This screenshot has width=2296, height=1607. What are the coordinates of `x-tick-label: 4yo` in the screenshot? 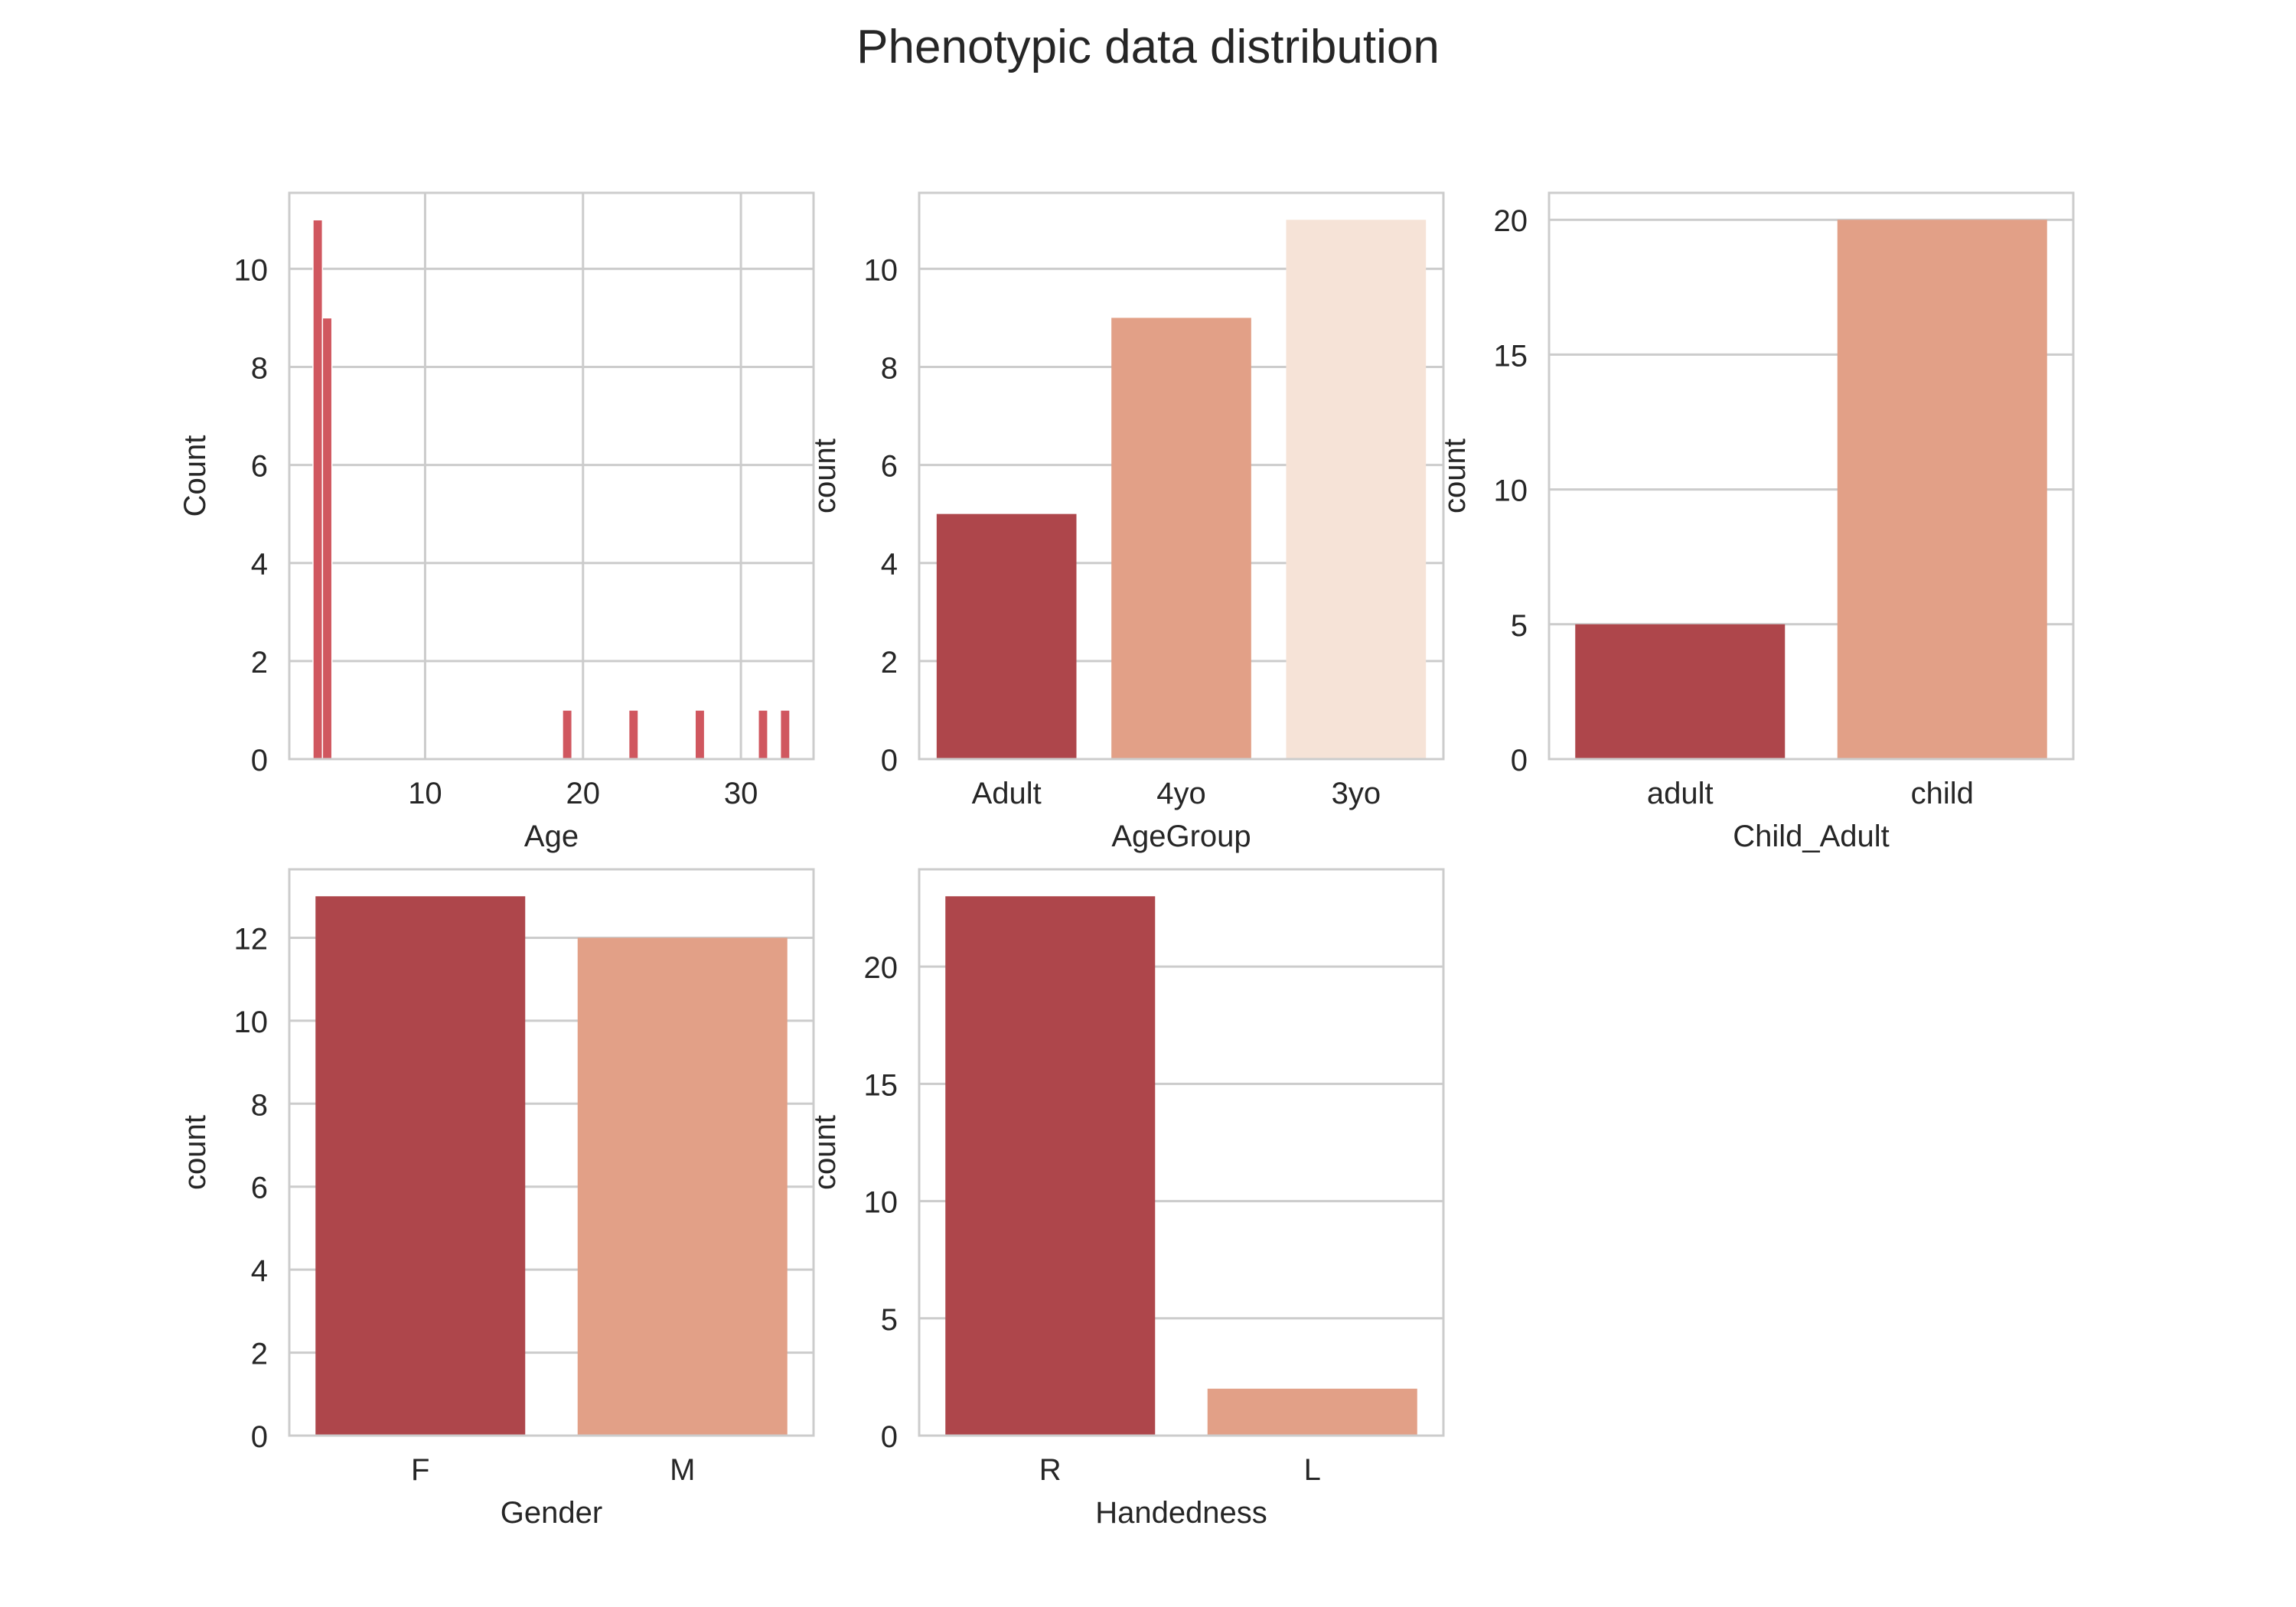 It's located at (1181, 793).